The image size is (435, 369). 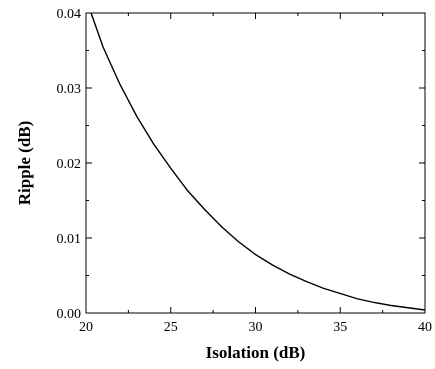 What do you see at coordinates (69, 89) in the screenshot?
I see `y-tick-label: 0.03` at bounding box center [69, 89].